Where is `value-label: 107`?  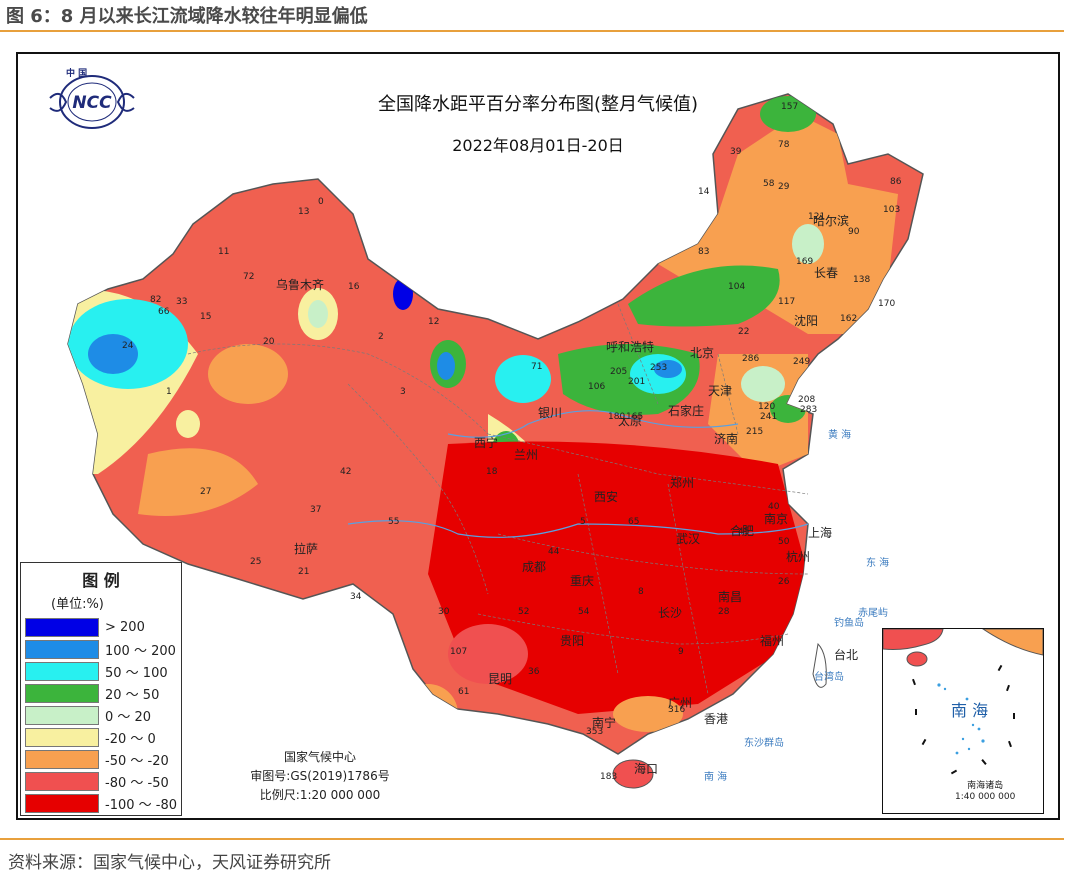 value-label: 107 is located at coordinates (458, 652).